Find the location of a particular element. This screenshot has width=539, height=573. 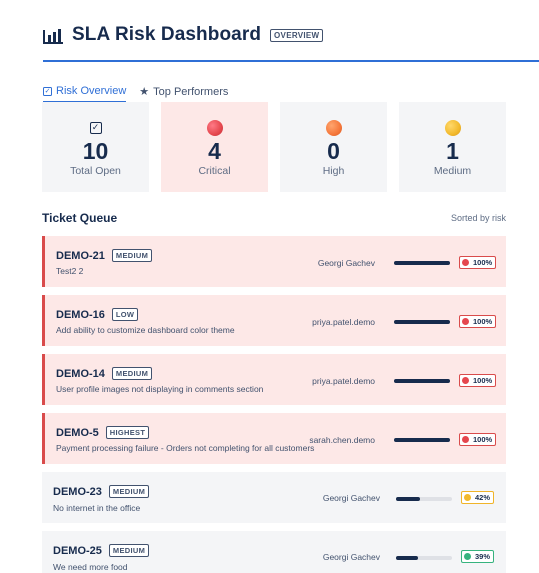

stat-label: Medium is located at coordinates (452, 171).